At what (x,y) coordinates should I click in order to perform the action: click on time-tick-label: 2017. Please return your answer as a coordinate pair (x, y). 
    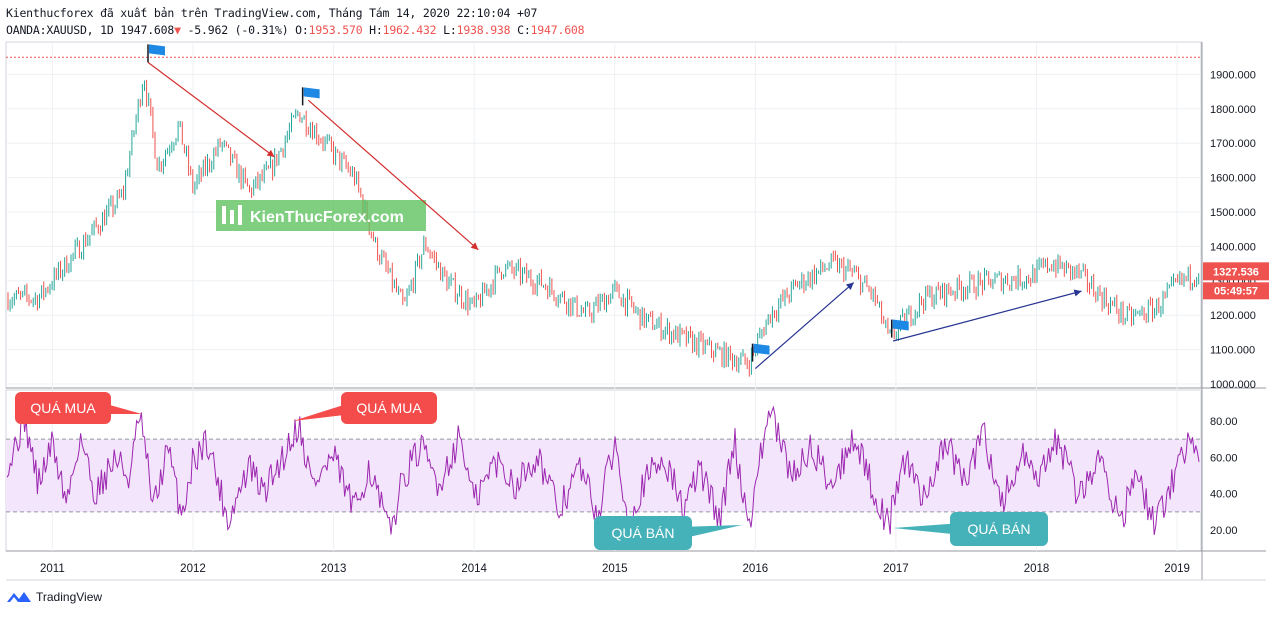
    Looking at the image, I should click on (896, 569).